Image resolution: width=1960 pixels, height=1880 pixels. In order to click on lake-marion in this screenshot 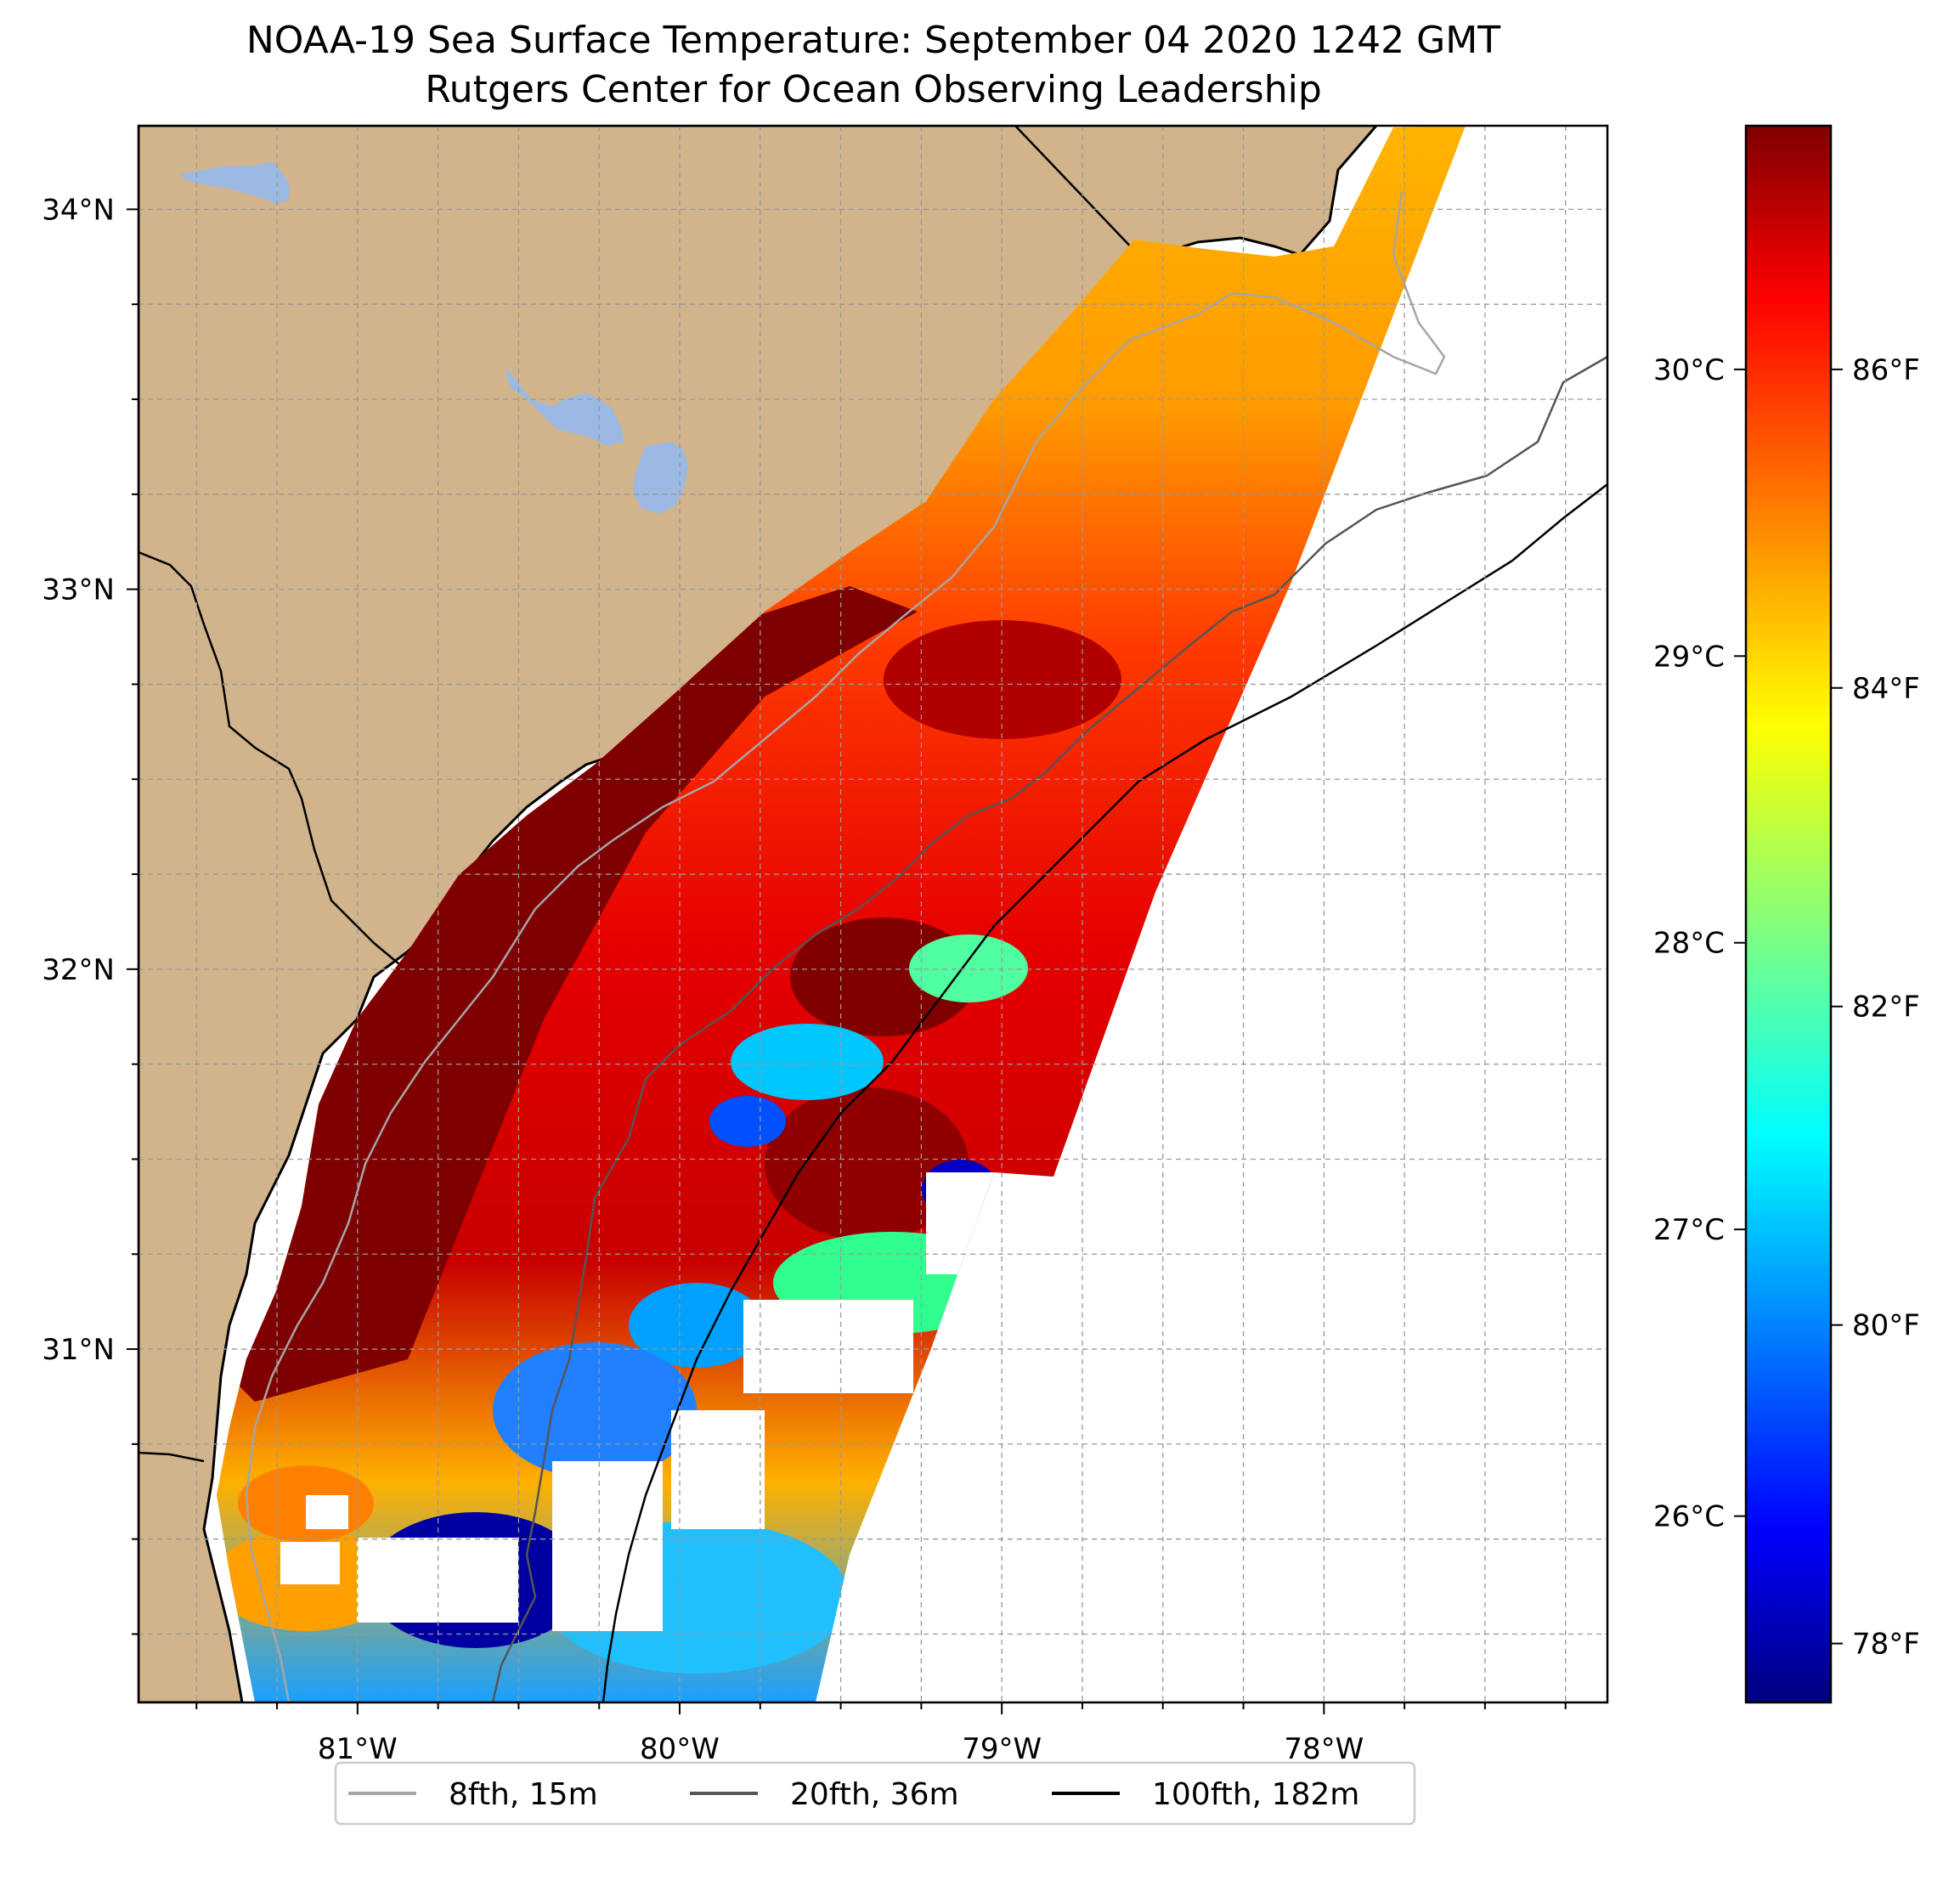, I will do `click(565, 406)`.